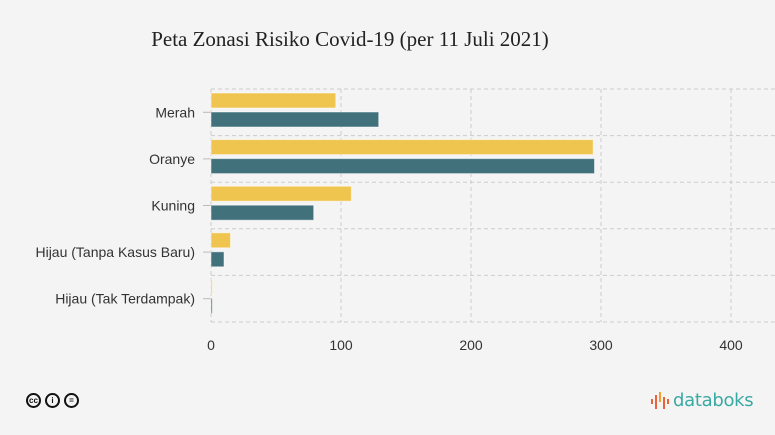  What do you see at coordinates (71, 400) in the screenshot?
I see `nd-icon: =` at bounding box center [71, 400].